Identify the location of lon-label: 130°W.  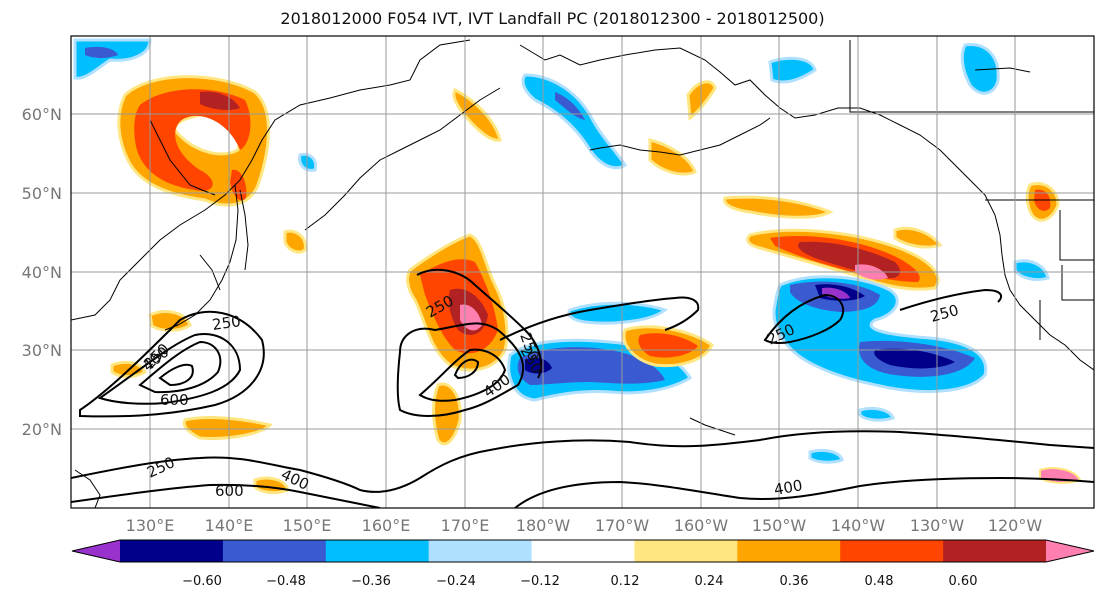
(937, 525).